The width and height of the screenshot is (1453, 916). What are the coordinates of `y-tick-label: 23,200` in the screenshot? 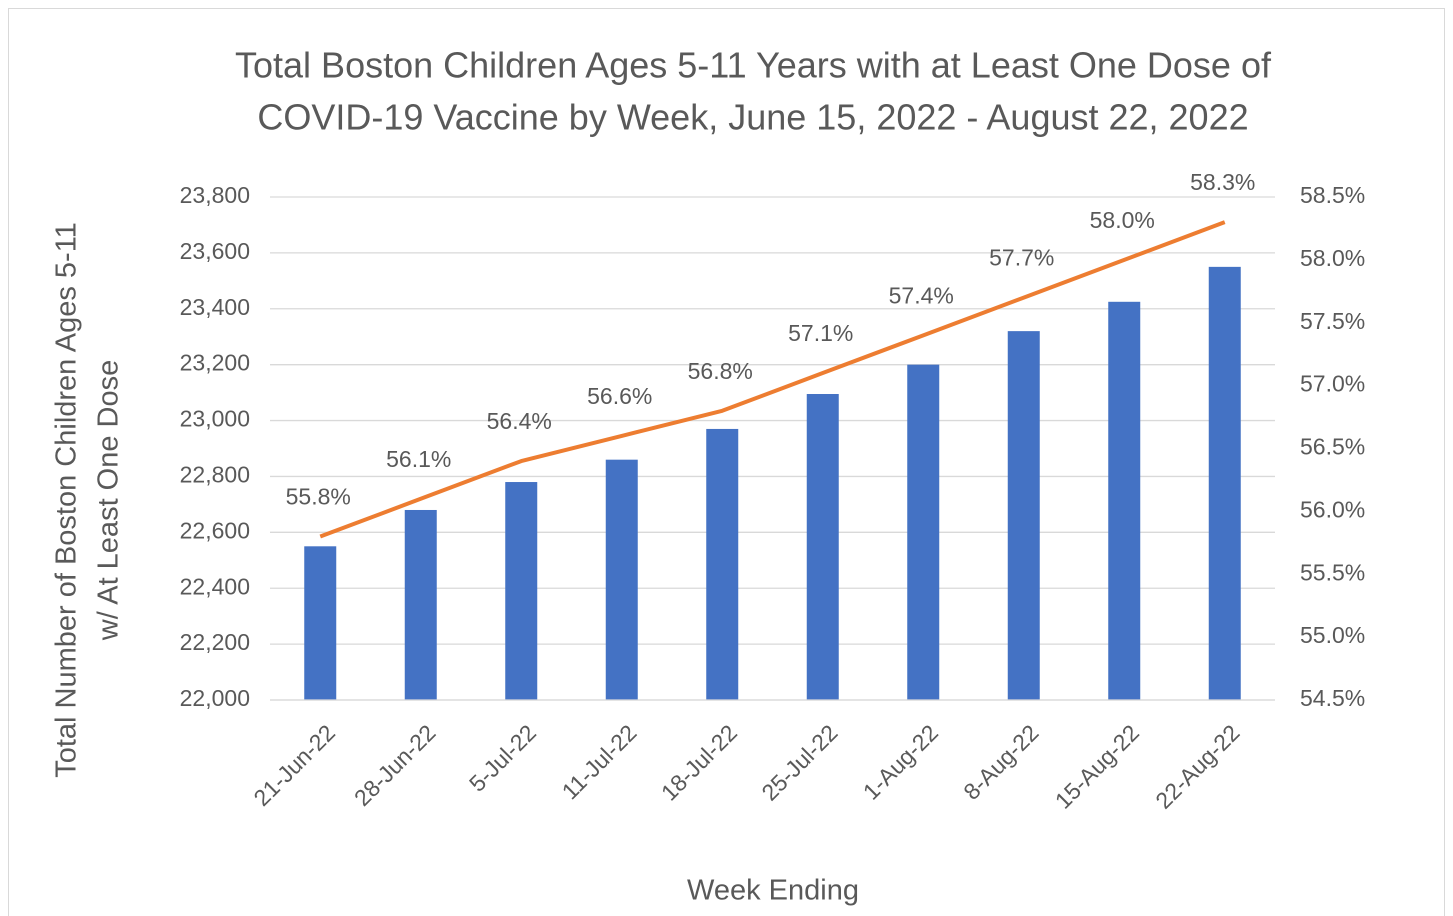 It's located at (215, 363).